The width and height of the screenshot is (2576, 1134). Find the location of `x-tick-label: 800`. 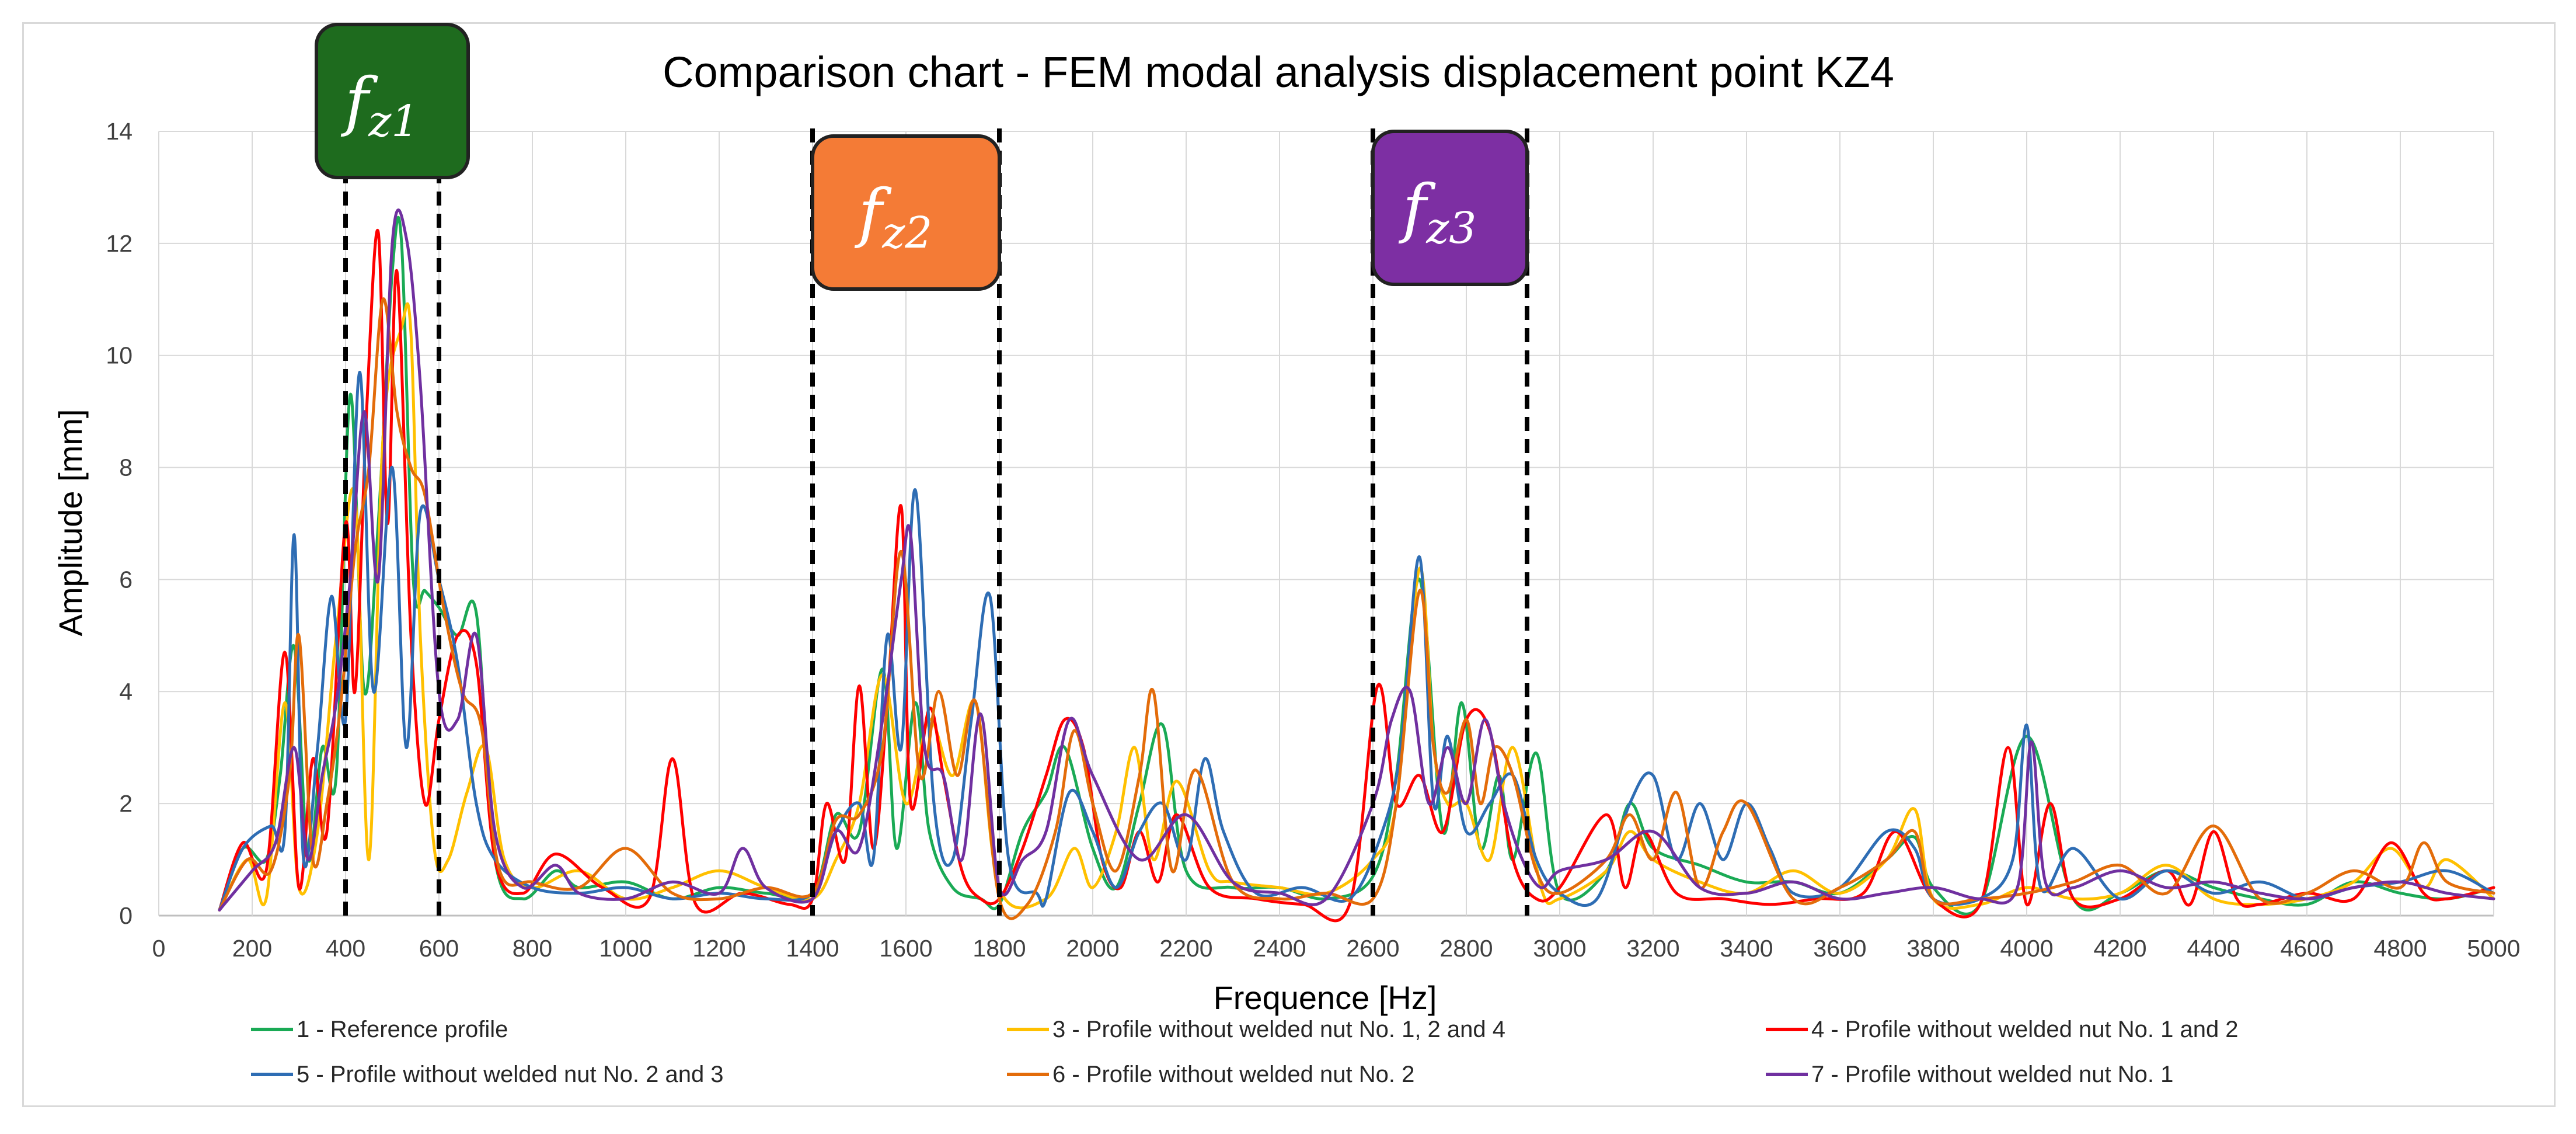

x-tick-label: 800 is located at coordinates (533, 948).